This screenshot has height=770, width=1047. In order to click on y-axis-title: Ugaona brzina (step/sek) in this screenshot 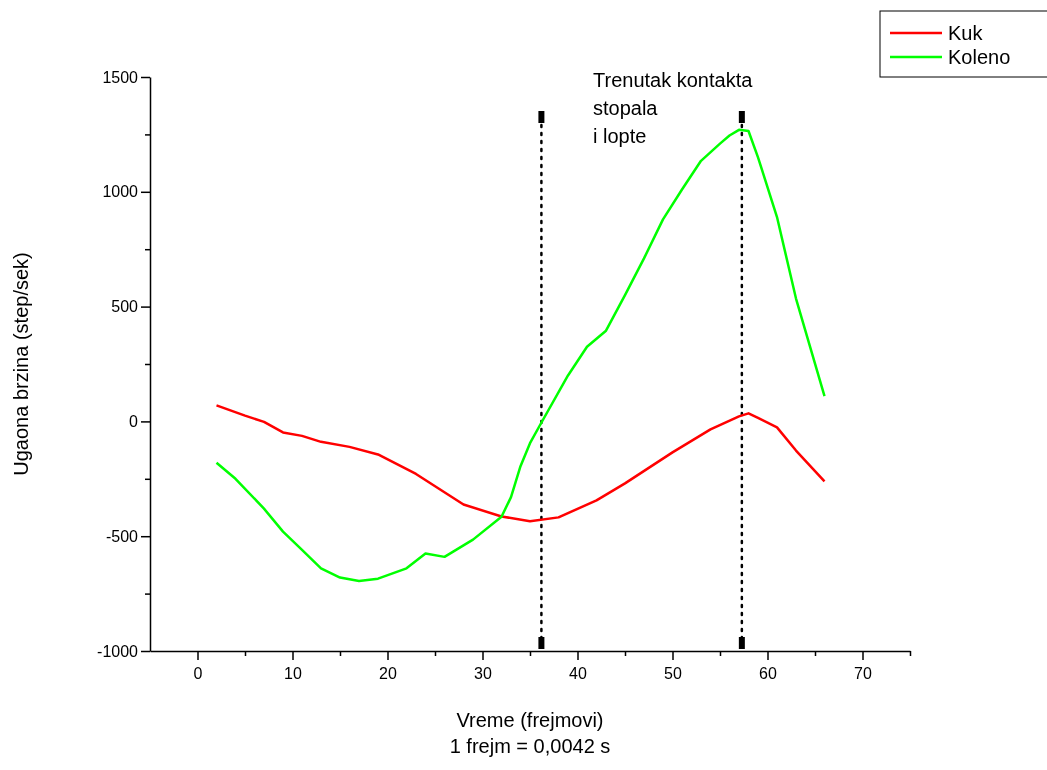, I will do `click(21, 364)`.